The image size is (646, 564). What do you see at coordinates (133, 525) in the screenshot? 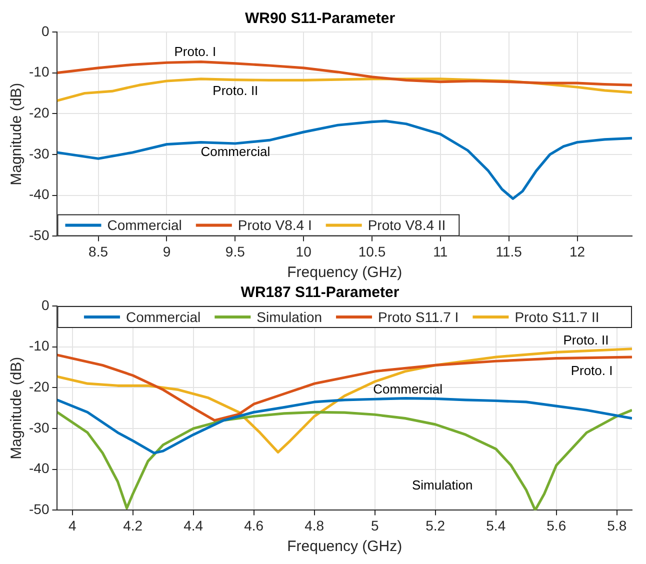
I see `x-tick-label: 4.2` at bounding box center [133, 525].